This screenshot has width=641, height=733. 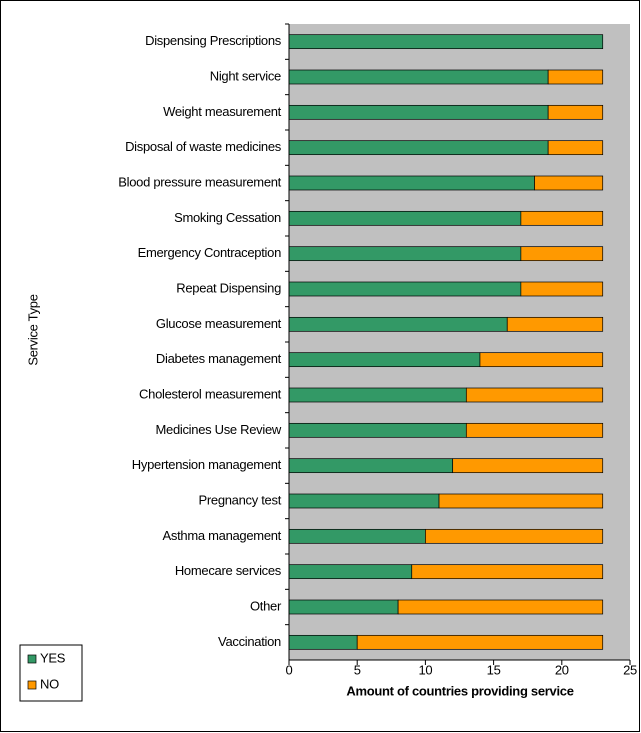 I want to click on legend-label: YES, so click(x=53, y=657).